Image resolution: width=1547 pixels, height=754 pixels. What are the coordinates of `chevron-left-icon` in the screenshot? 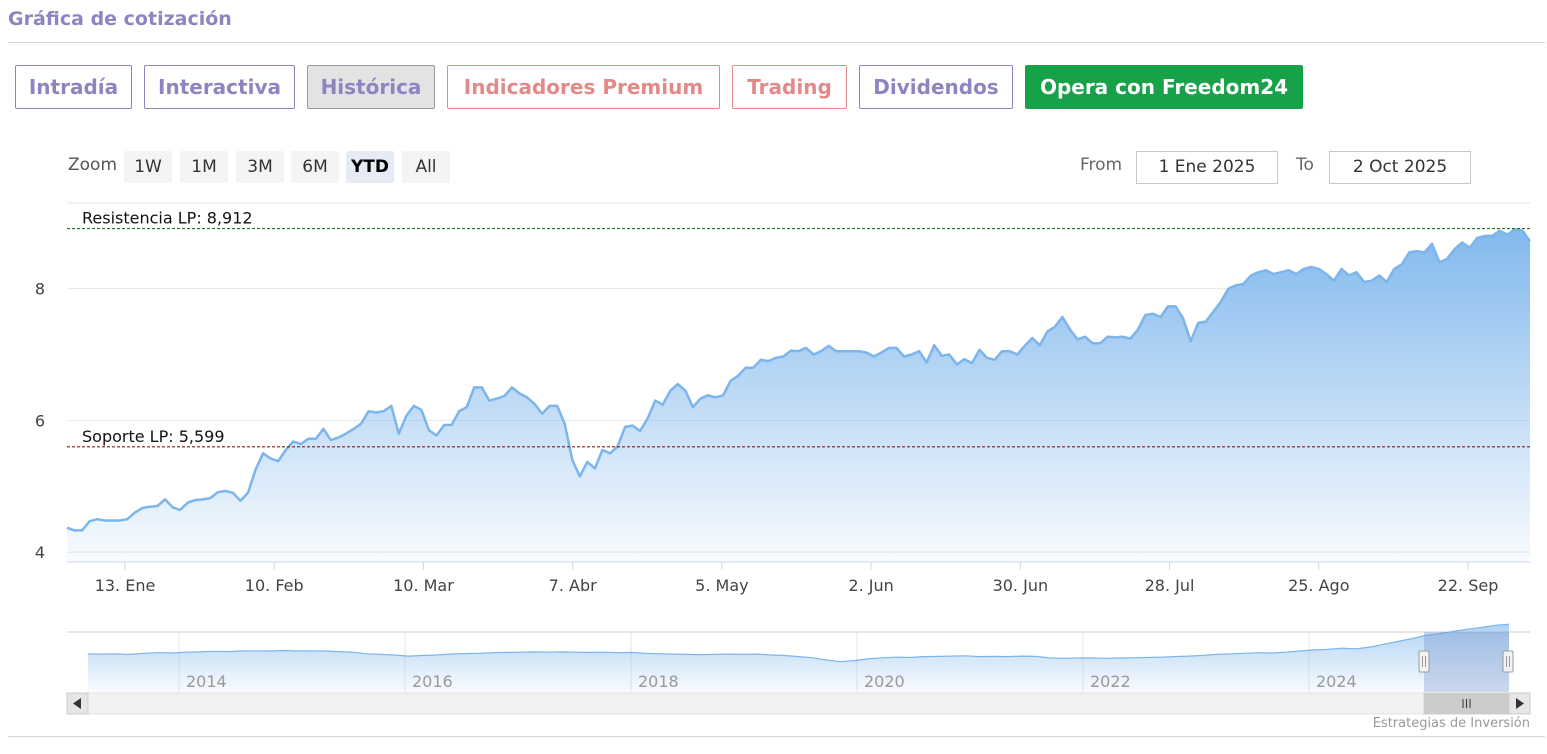 It's located at (77, 703).